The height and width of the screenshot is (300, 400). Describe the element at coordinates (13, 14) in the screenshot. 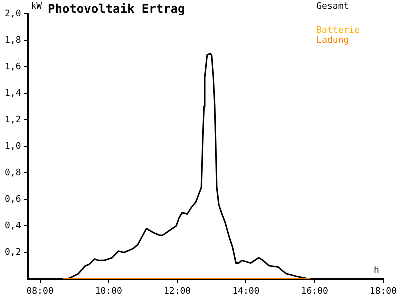

I see `y-tick-label: 2,0` at that location.